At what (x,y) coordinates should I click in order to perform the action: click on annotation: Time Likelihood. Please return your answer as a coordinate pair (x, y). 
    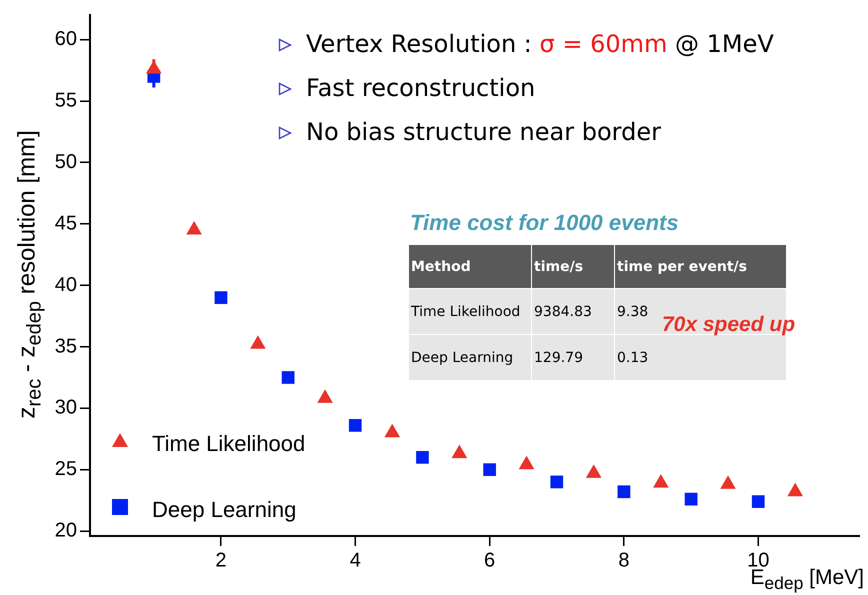
    Looking at the image, I should click on (470, 311).